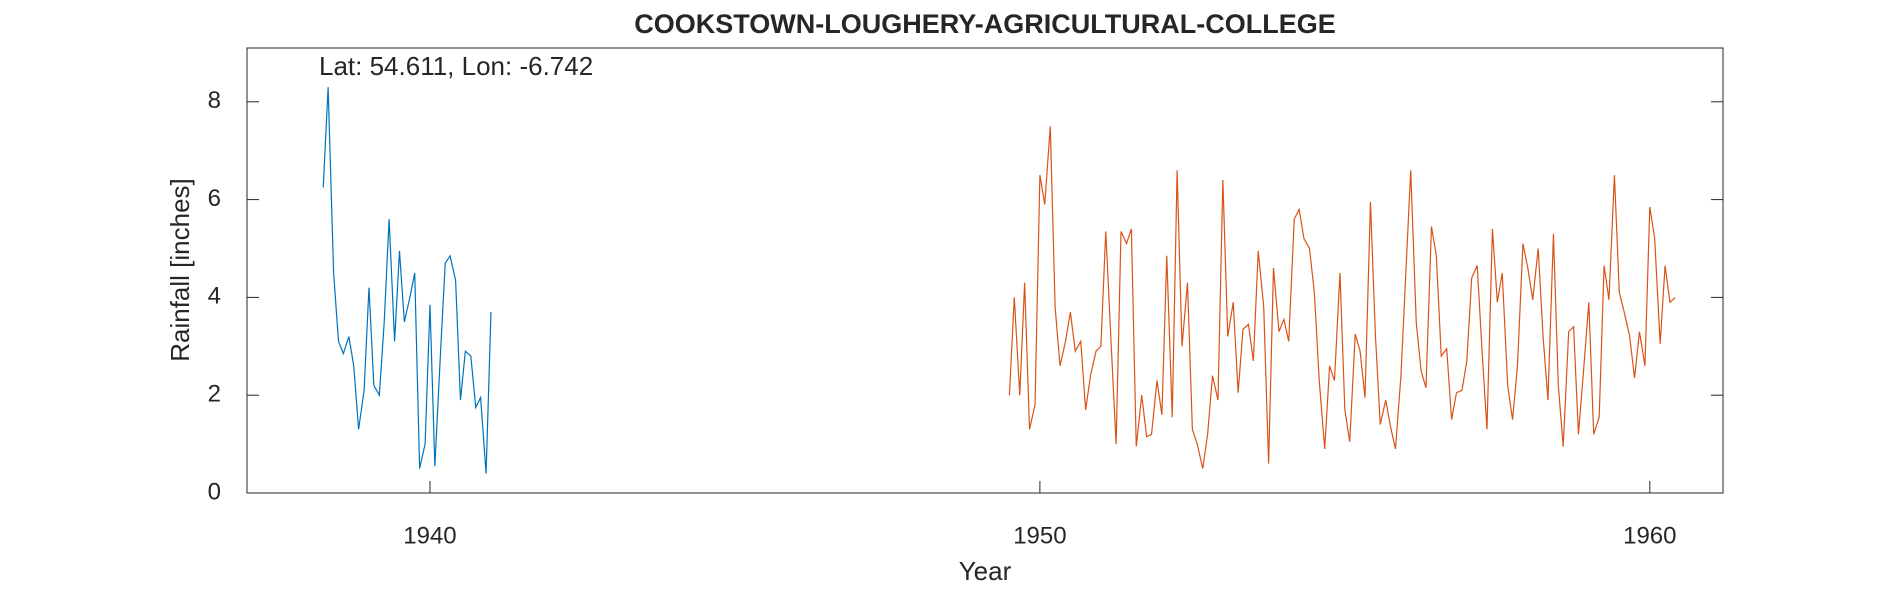  What do you see at coordinates (985, 571) in the screenshot?
I see `x-axis-label: Year` at bounding box center [985, 571].